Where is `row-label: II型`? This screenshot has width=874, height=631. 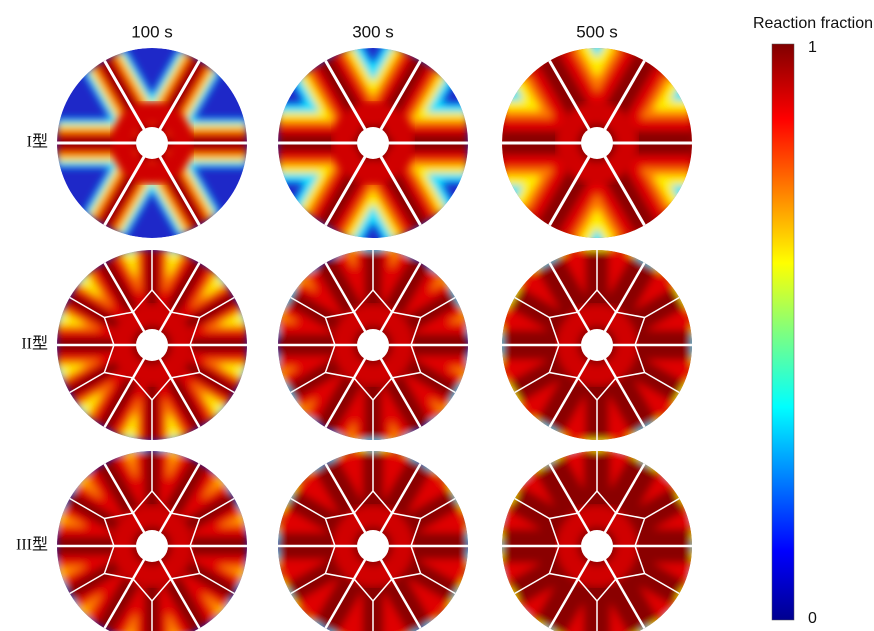 row-label: II型 is located at coordinates (34, 344).